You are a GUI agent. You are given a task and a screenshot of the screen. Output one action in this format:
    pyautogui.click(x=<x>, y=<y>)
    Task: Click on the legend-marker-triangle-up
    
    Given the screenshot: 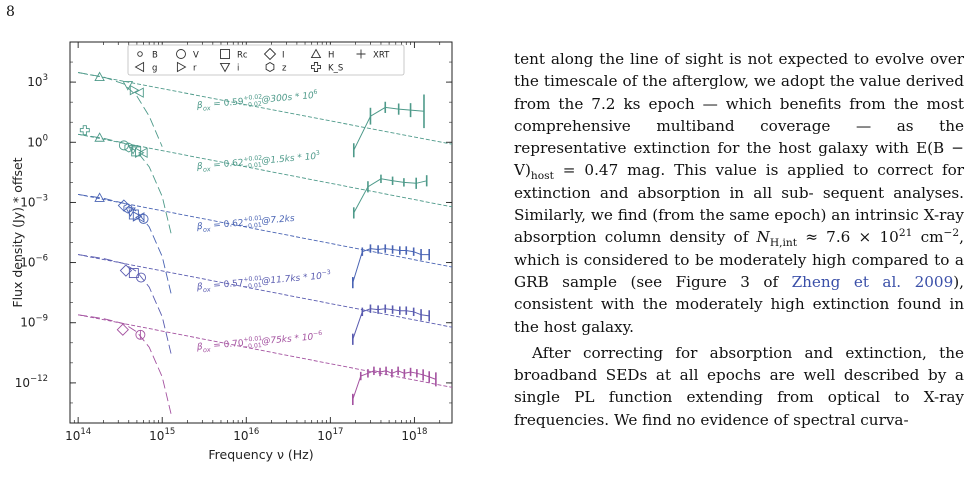 What is the action you would take?
    pyautogui.click(x=316, y=53)
    